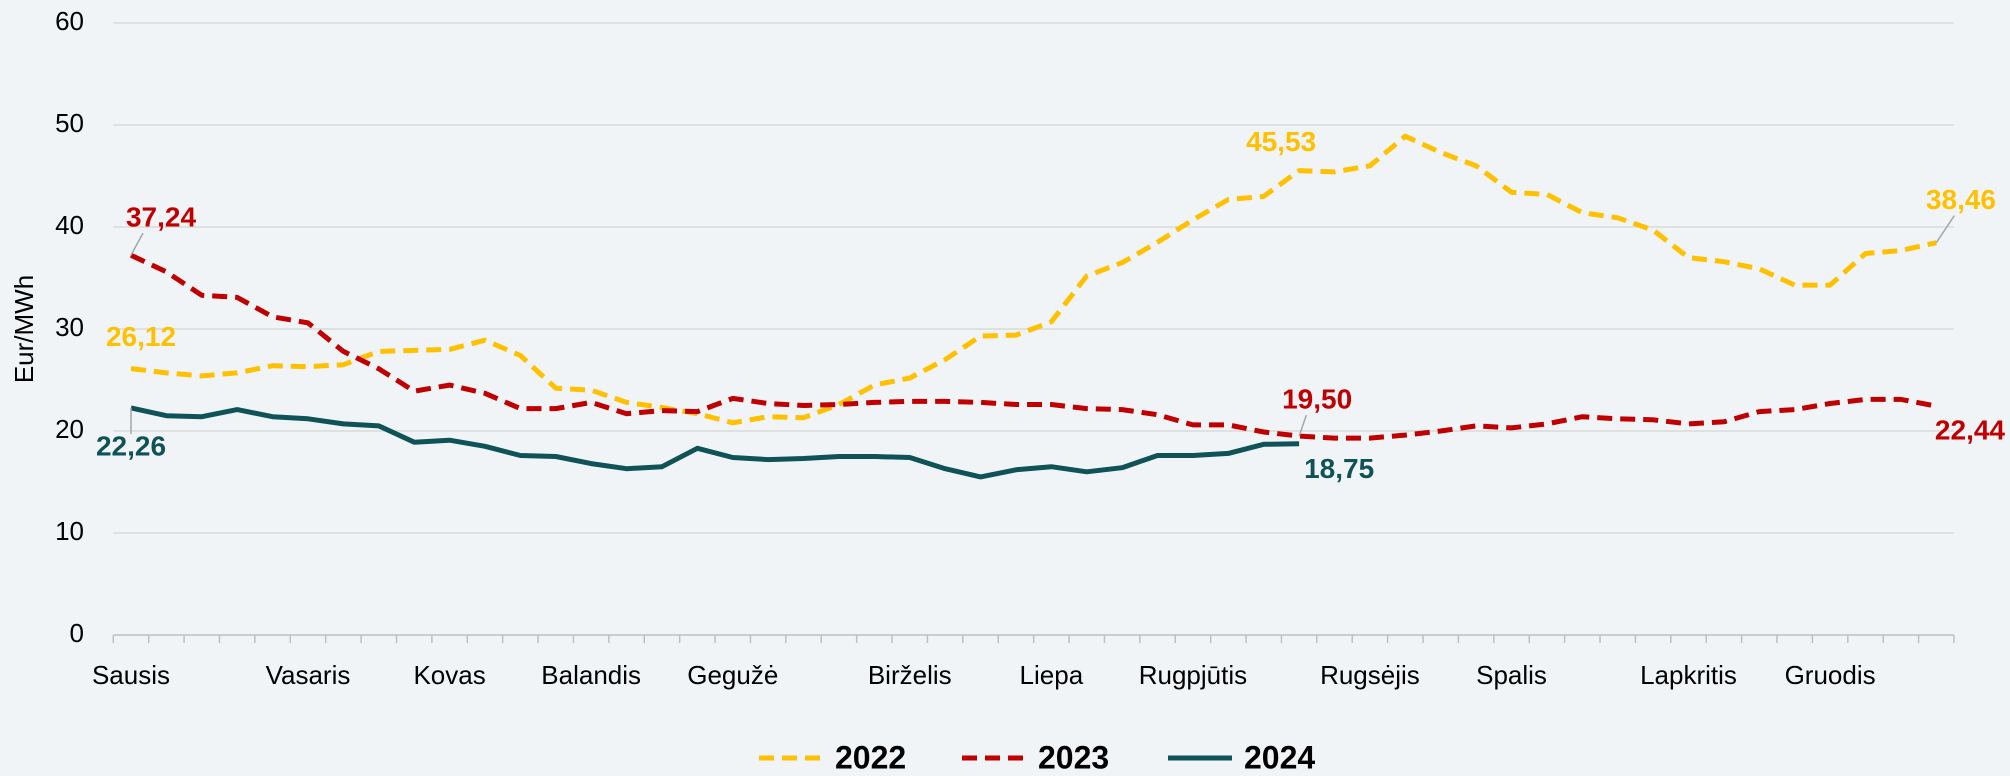 Image resolution: width=2010 pixels, height=776 pixels. Describe the element at coordinates (24, 329) in the screenshot. I see `y-axis-label: Eur/MWh` at that location.